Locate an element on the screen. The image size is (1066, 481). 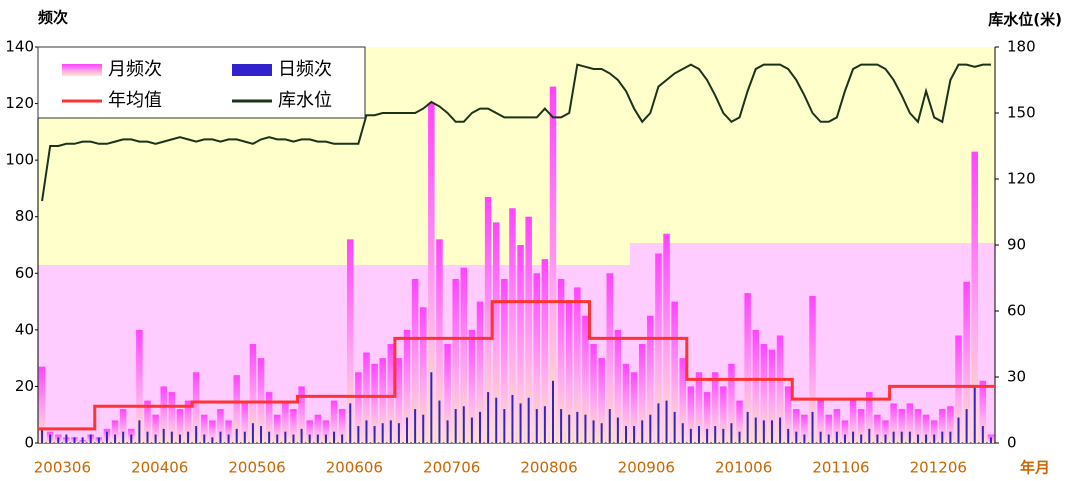
y-tick-label: 120 is located at coordinates (19, 103).